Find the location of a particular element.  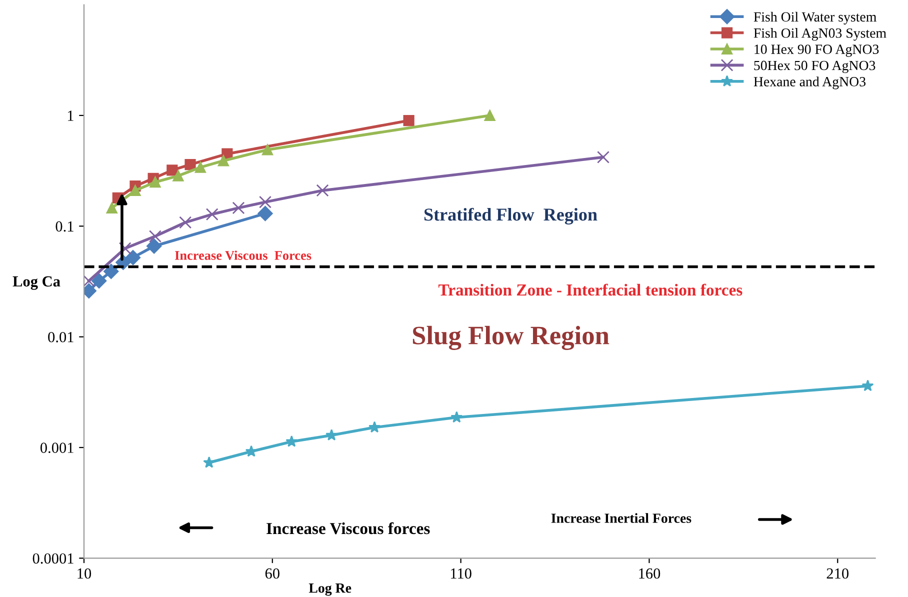

x-tick-label: 160 is located at coordinates (649, 573).